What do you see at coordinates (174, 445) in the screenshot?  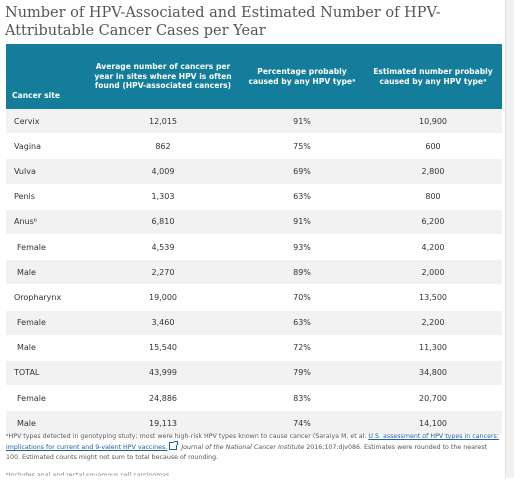 I see `external-link-icon` at bounding box center [174, 445].